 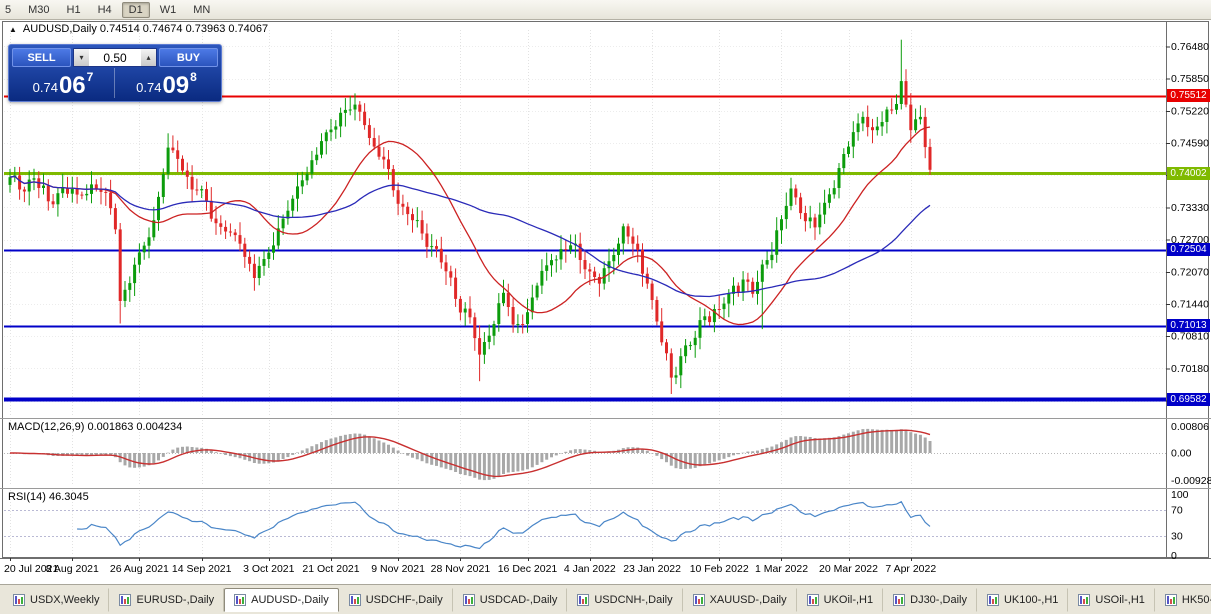 I want to click on timeframe-button-mn: MN, so click(x=202, y=9).